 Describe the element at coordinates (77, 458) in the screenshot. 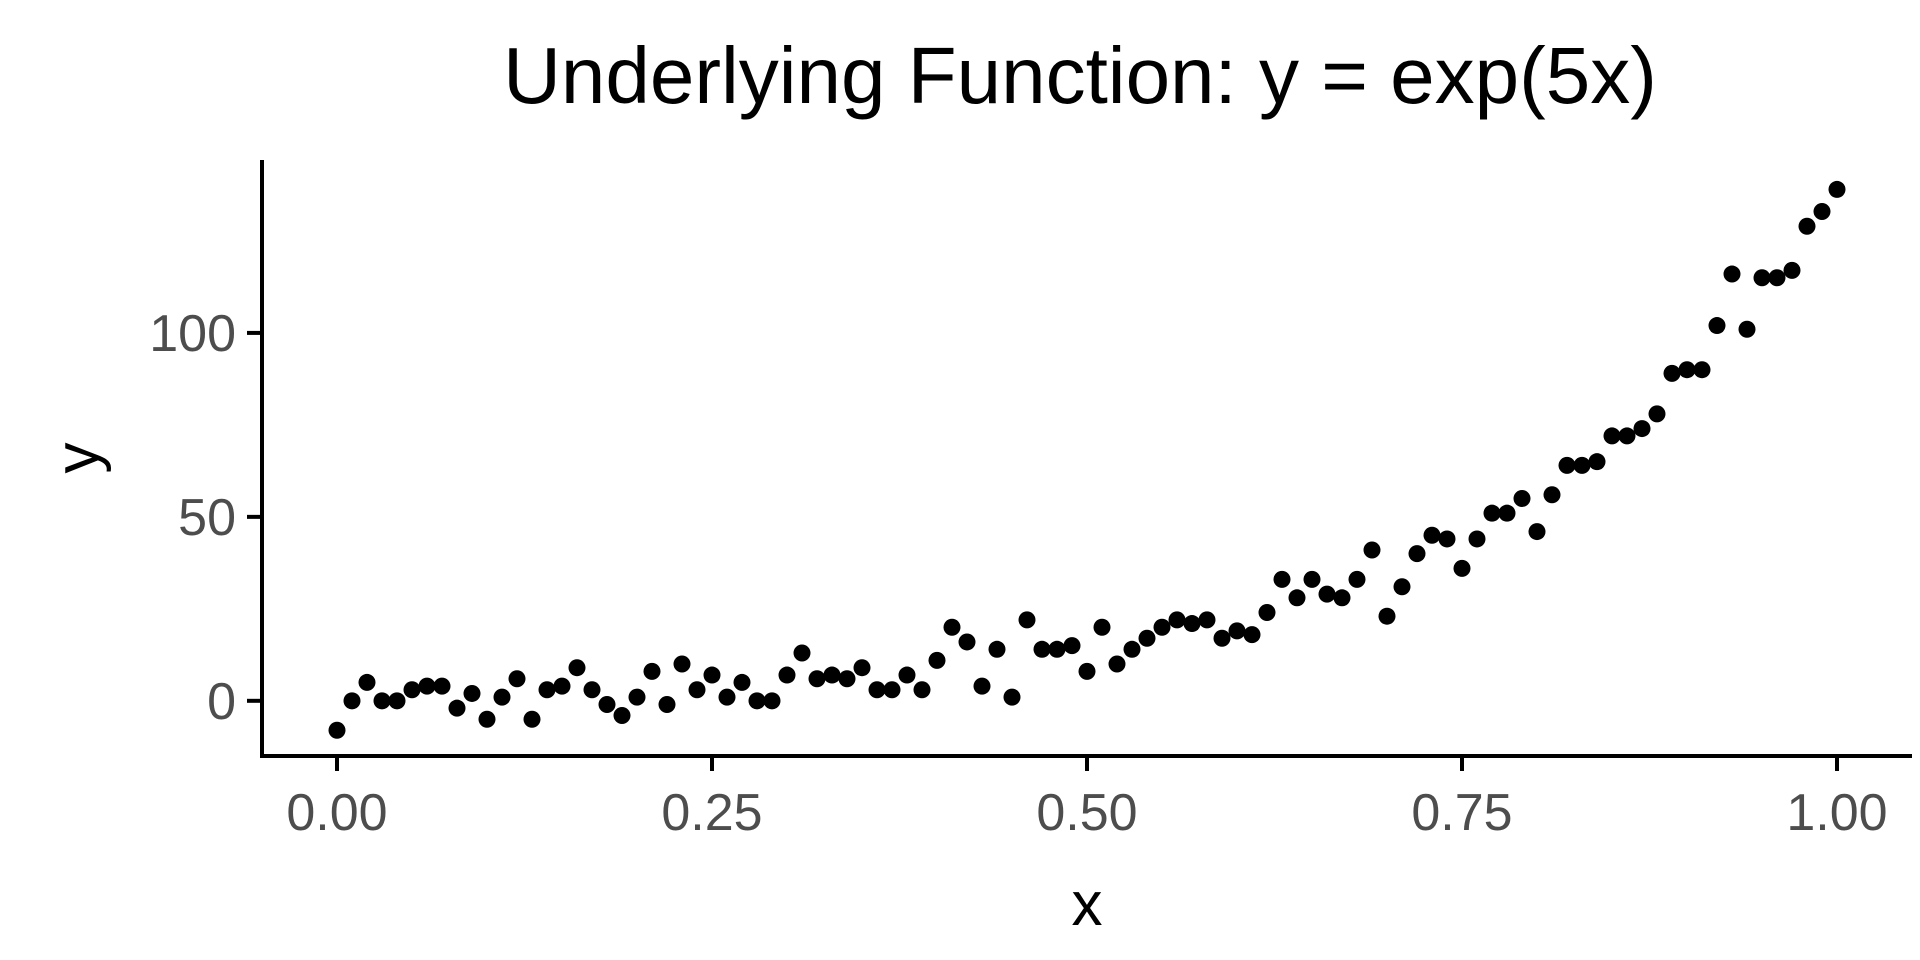

I see `y-axis-title: y` at that location.